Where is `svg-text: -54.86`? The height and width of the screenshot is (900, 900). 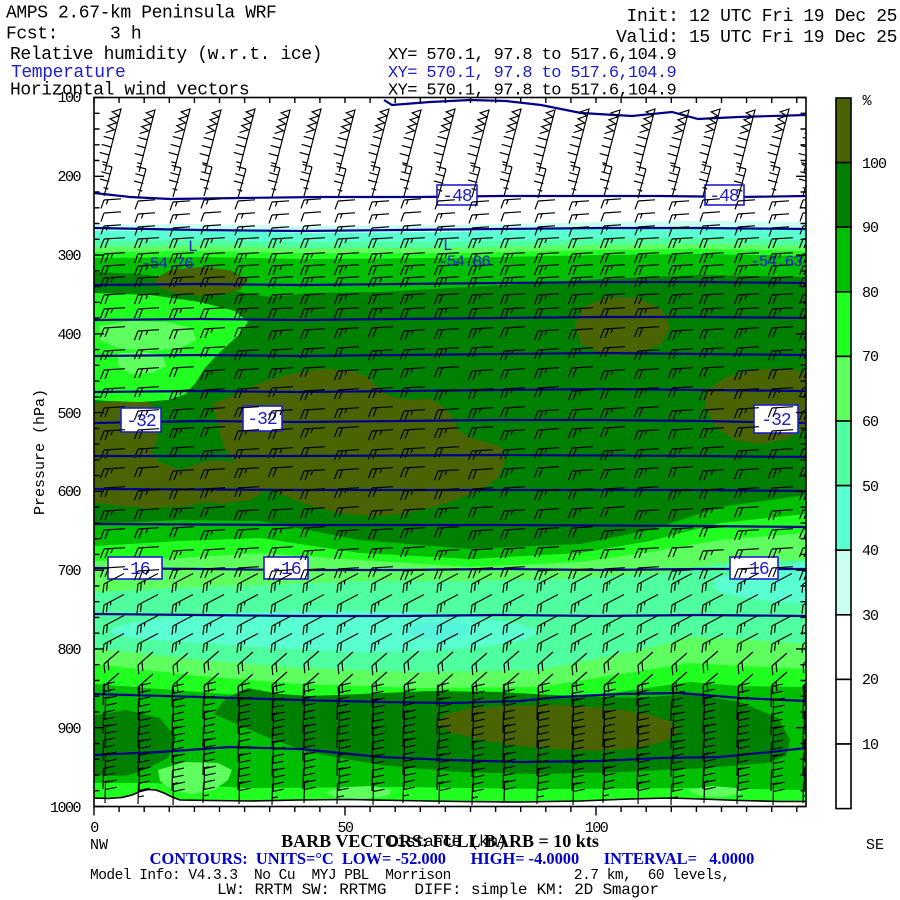 svg-text: -54.86 is located at coordinates (464, 262).